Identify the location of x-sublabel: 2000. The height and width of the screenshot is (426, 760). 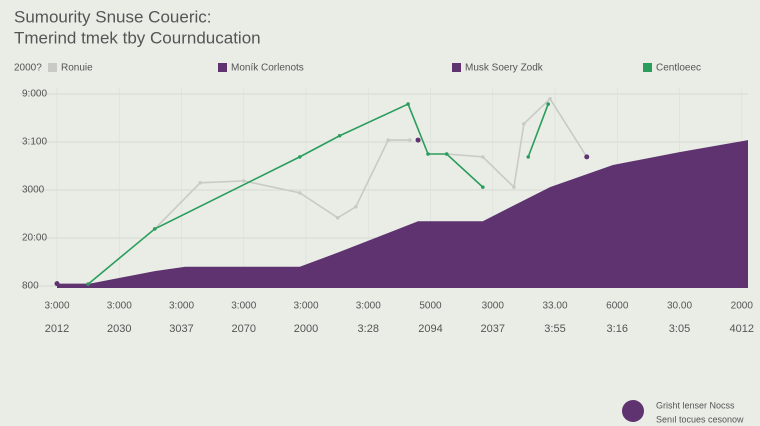
(306, 329).